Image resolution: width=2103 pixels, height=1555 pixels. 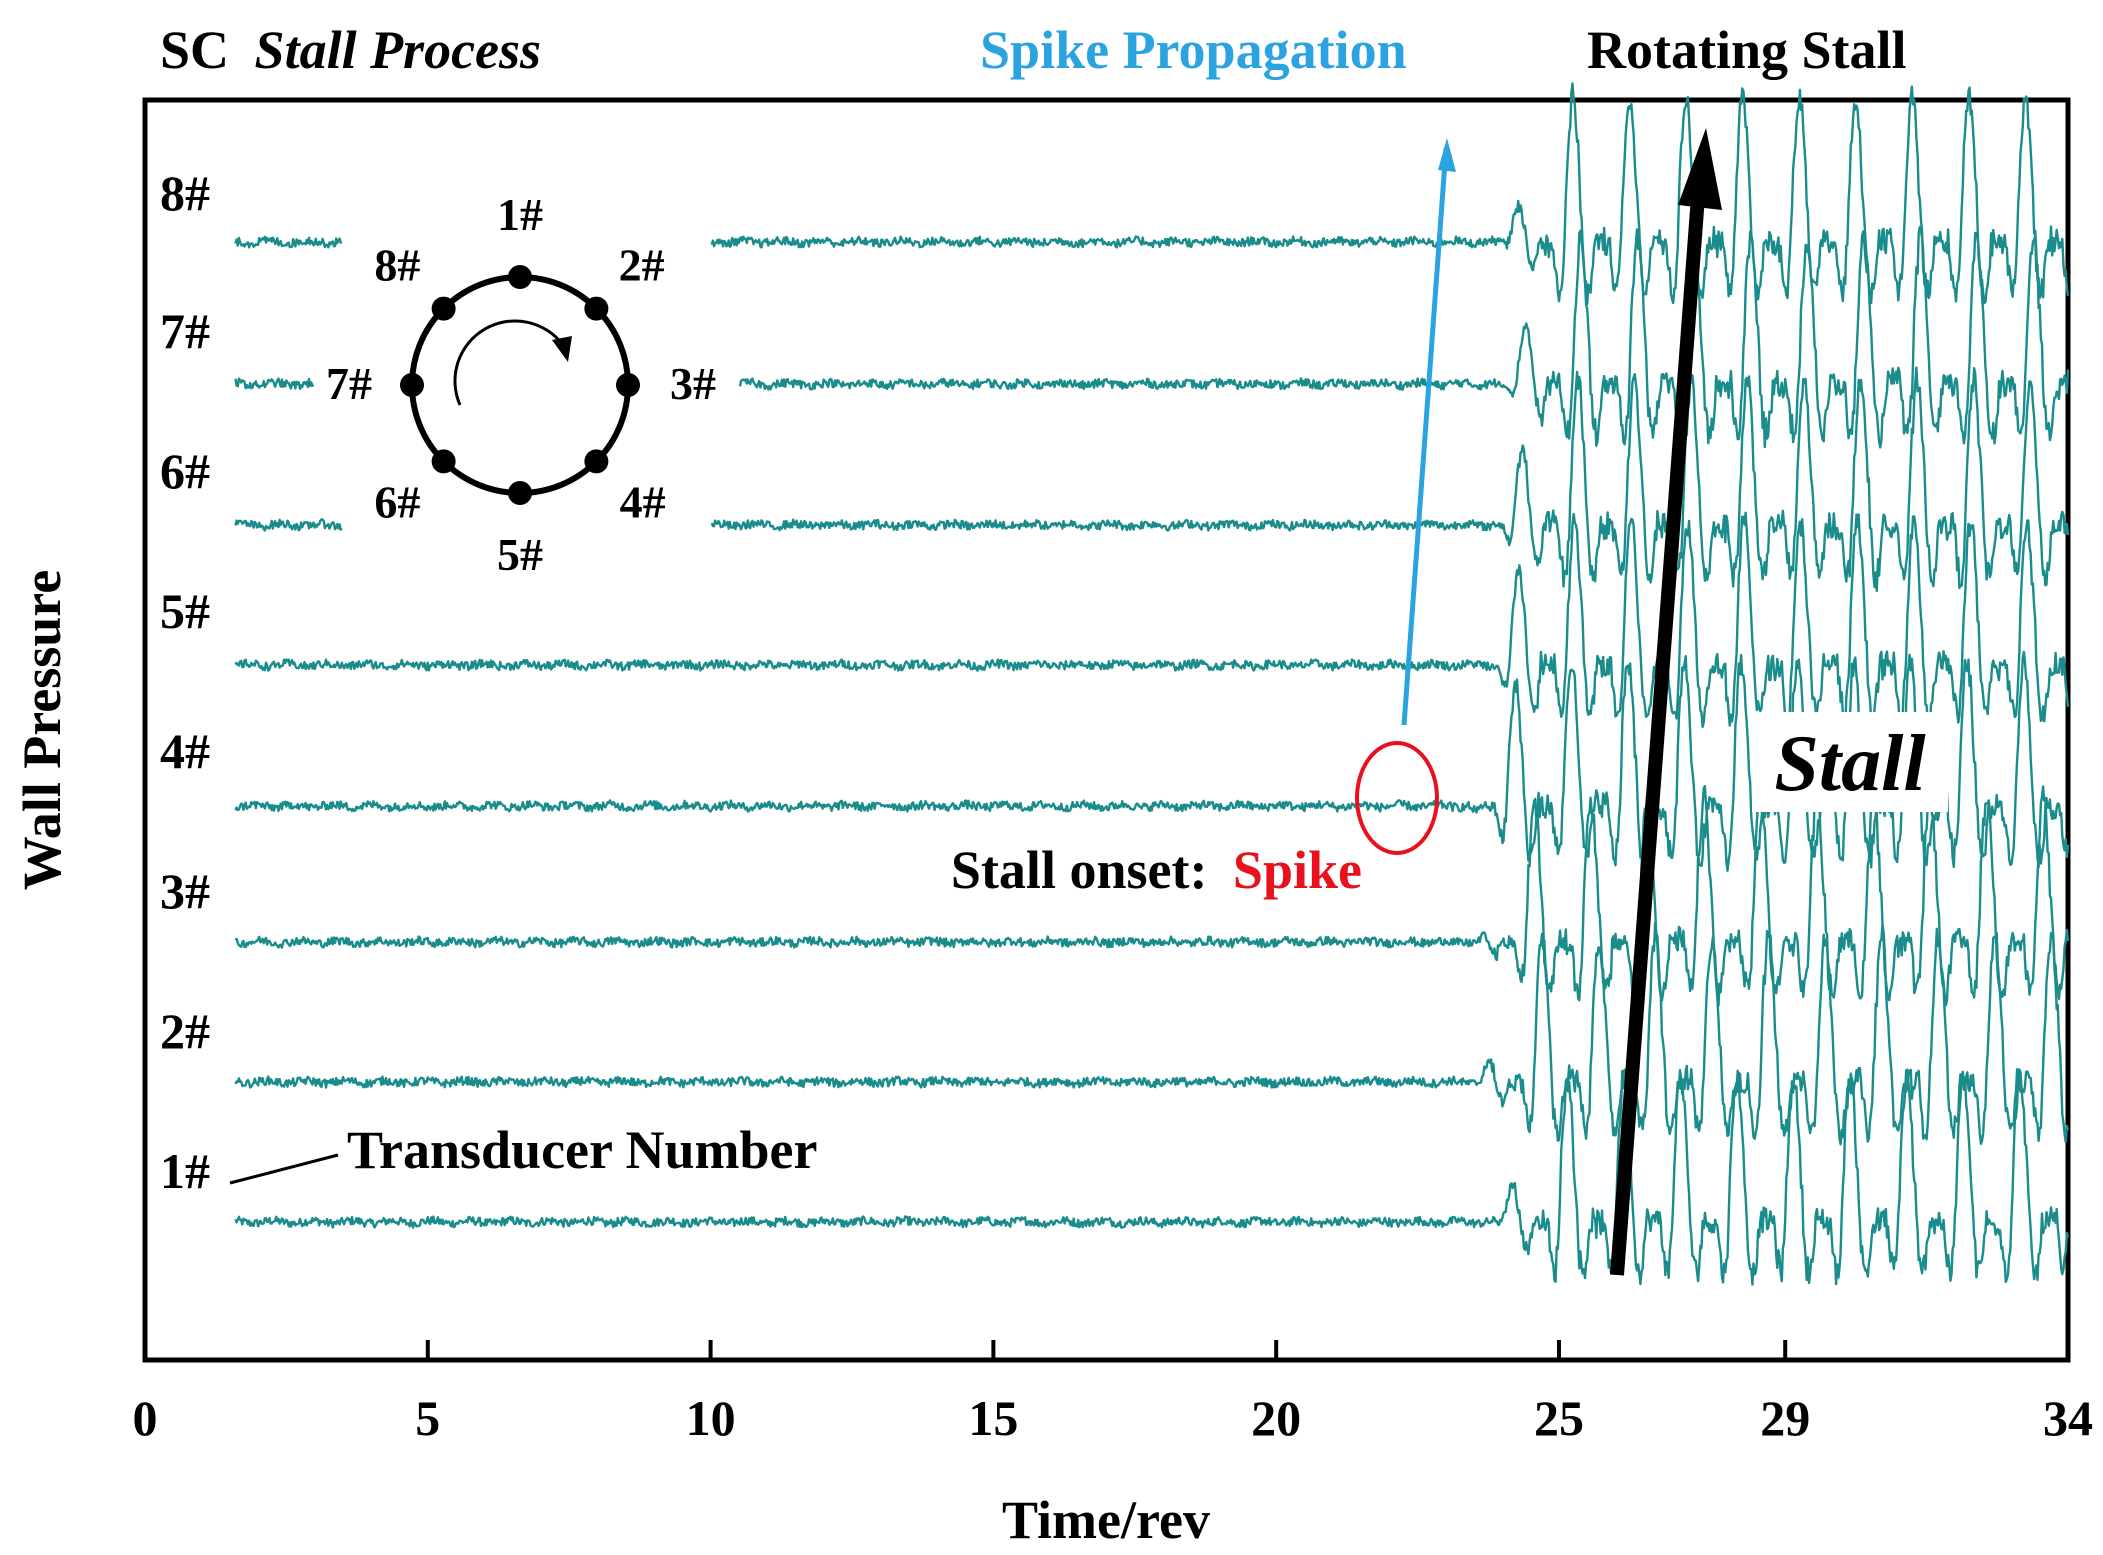 What do you see at coordinates (1658, 722) in the screenshot?
I see `rotating-stall-arrow` at bounding box center [1658, 722].